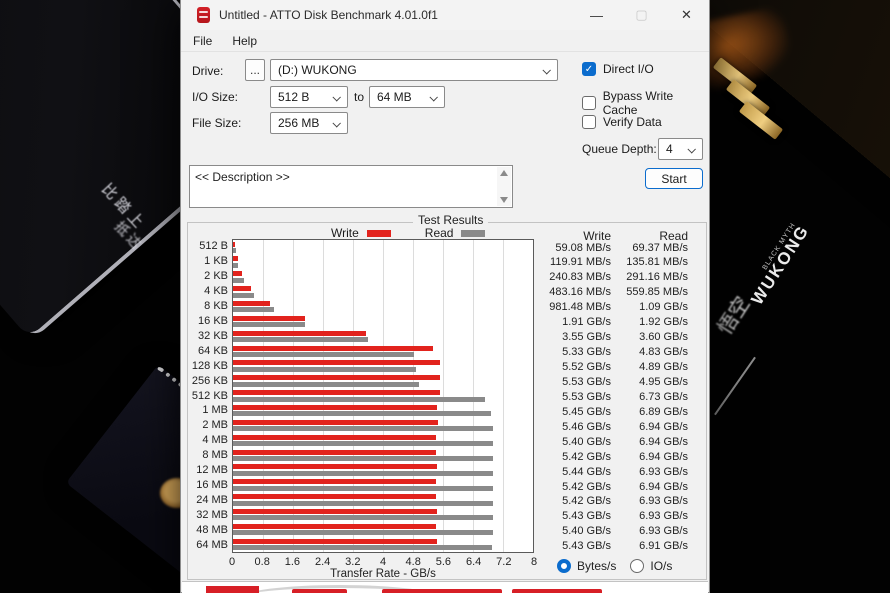 This screenshot has width=890, height=593. What do you see at coordinates (208, 71) in the screenshot?
I see `drive-label: Drive:` at bounding box center [208, 71].